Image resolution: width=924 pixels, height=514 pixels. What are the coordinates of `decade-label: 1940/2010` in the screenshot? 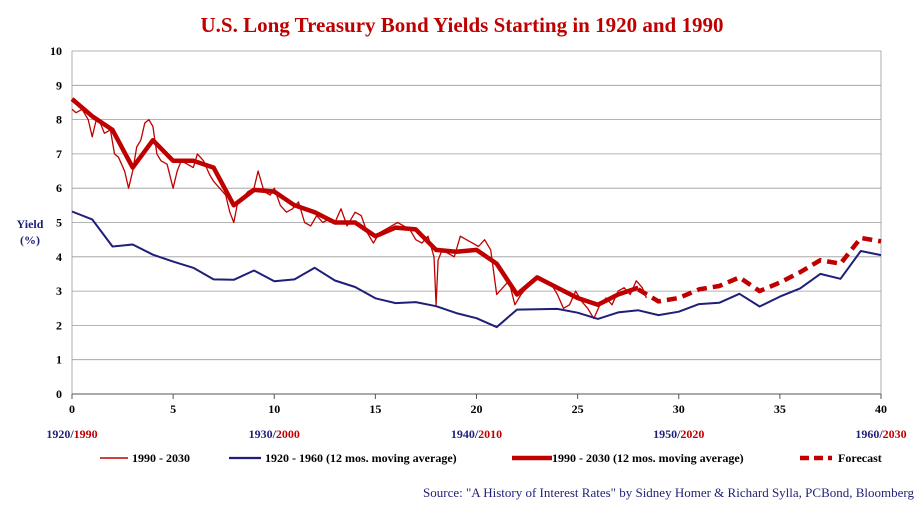 It's located at (476, 434).